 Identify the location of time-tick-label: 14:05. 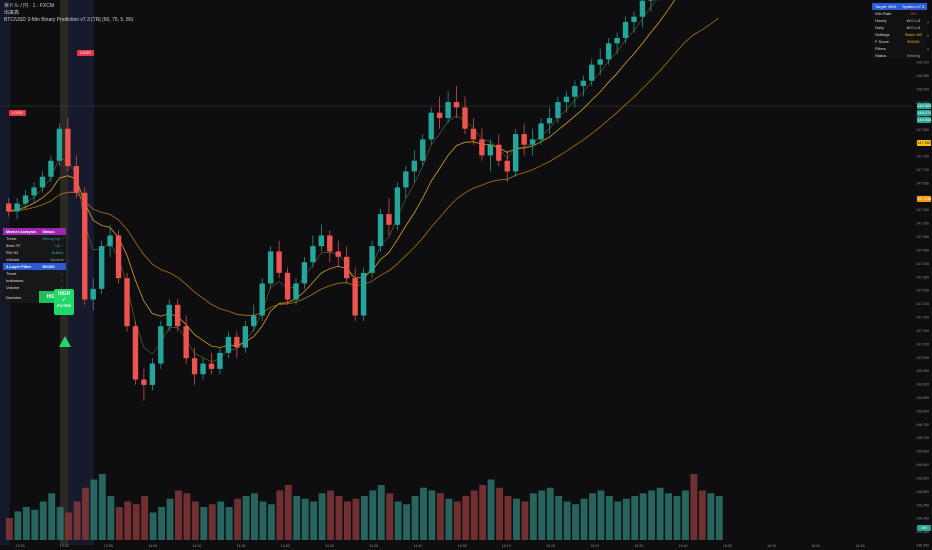
(152, 546).